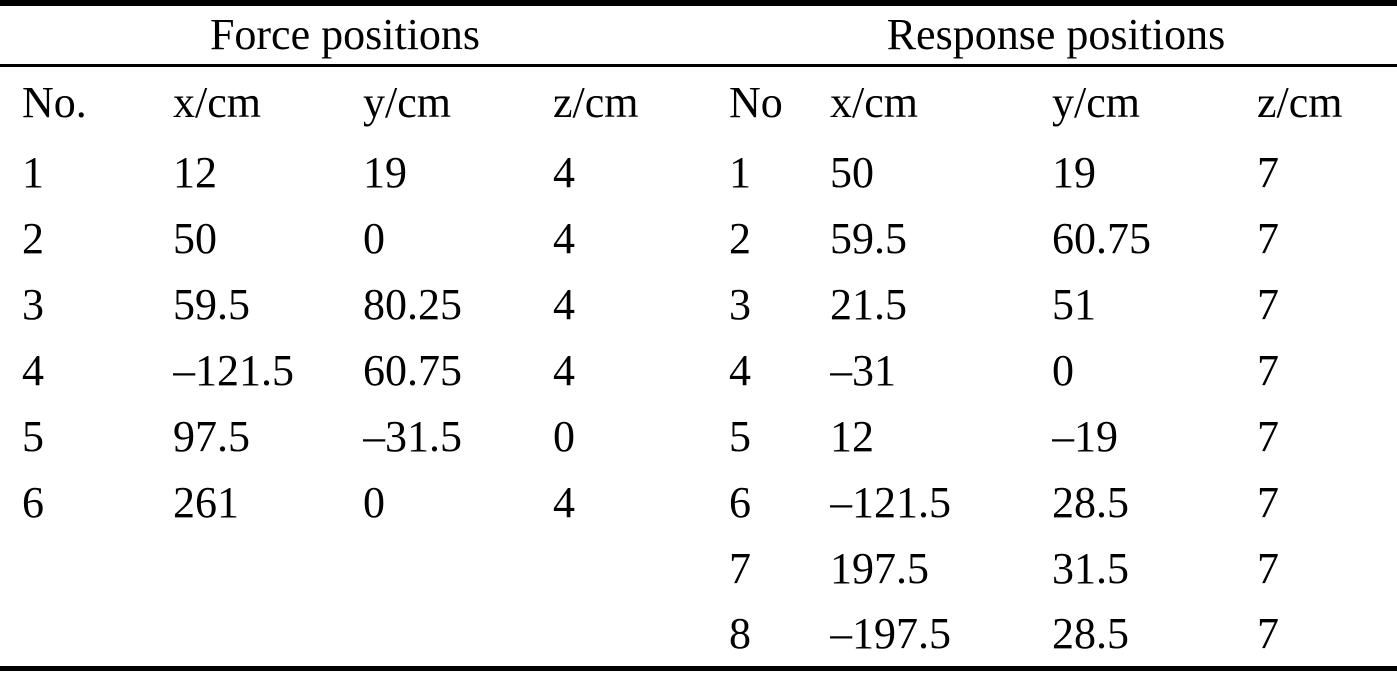 The height and width of the screenshot is (679, 1397). Describe the element at coordinates (890, 633) in the screenshot. I see `response-x: –197.5` at that location.